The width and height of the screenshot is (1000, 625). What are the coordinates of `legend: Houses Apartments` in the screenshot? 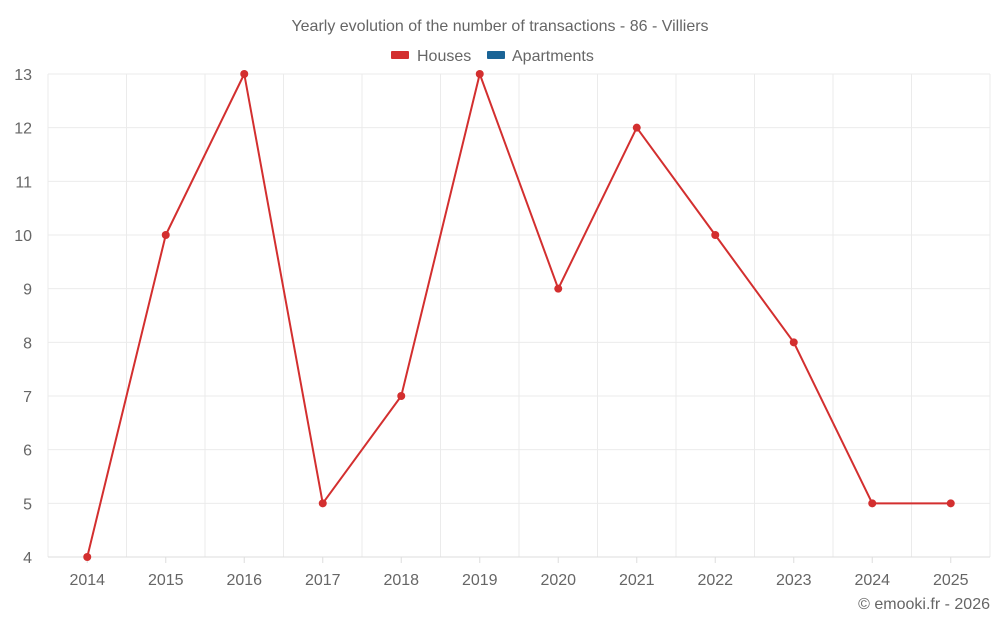 It's located at (492, 56).